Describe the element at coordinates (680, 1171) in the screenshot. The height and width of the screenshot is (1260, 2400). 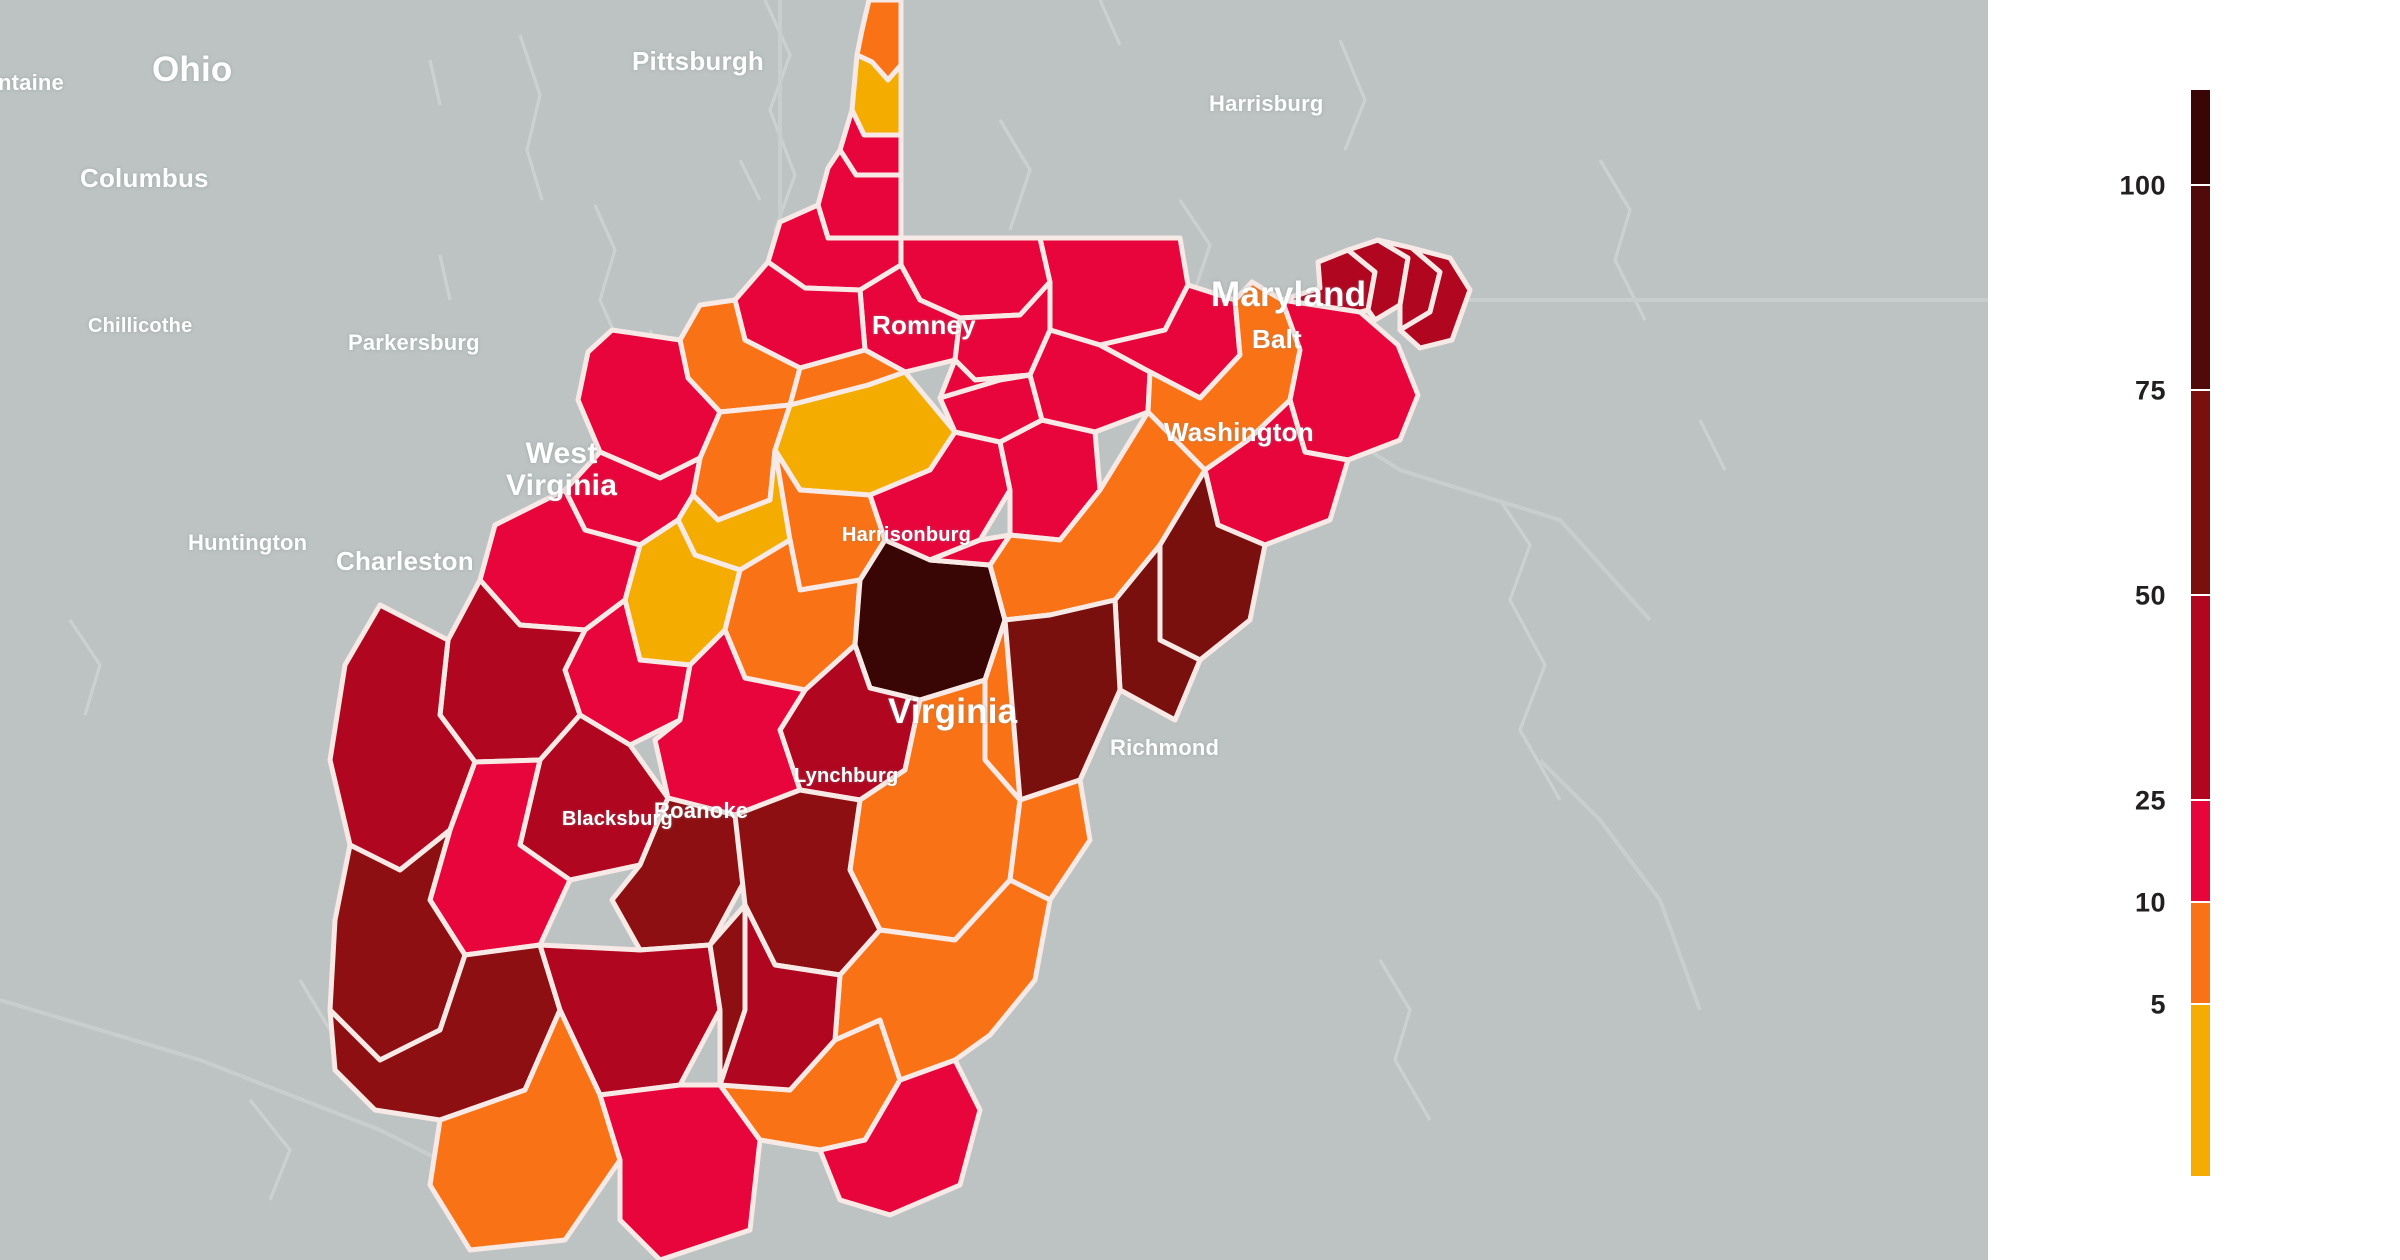
I see `county-mercer` at that location.